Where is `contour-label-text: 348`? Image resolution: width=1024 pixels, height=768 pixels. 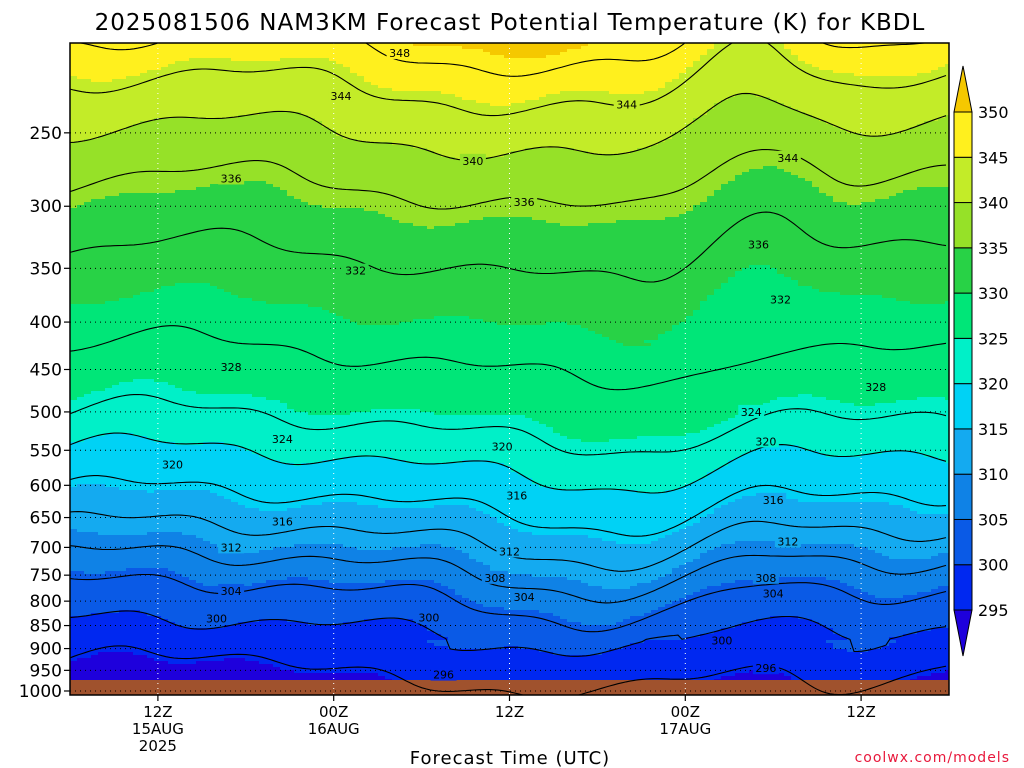 contour-label-text: 348 is located at coordinates (399, 53).